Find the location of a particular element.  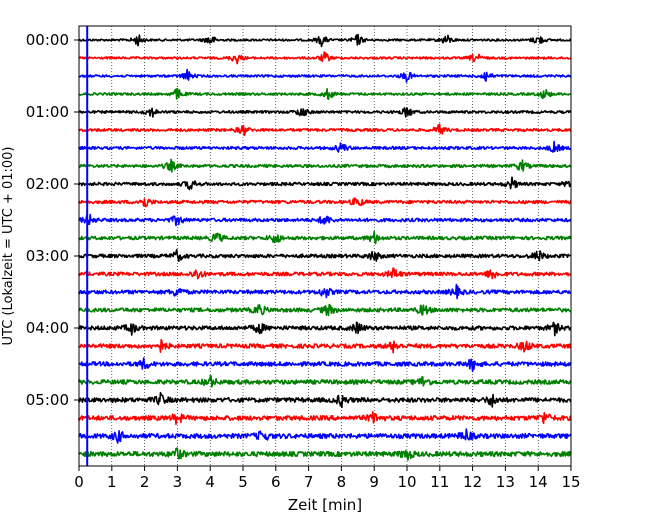

x-tick-label: 2 is located at coordinates (145, 482).